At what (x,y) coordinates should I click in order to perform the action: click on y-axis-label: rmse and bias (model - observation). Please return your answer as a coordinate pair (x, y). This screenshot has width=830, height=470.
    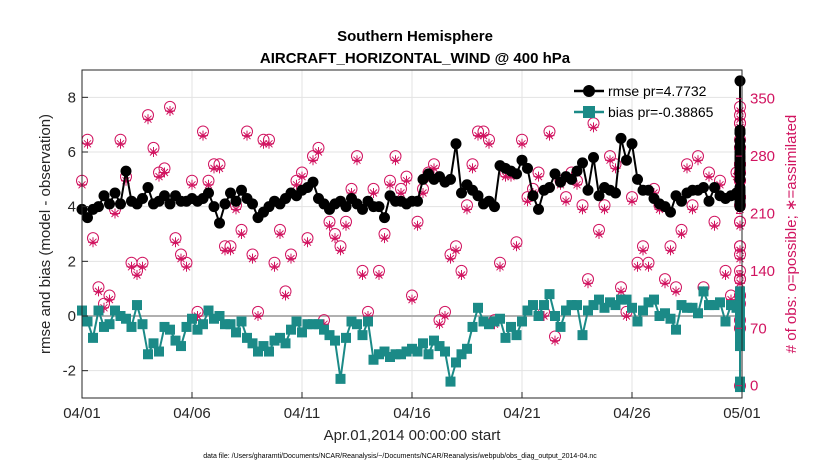
    Looking at the image, I should click on (45, 234).